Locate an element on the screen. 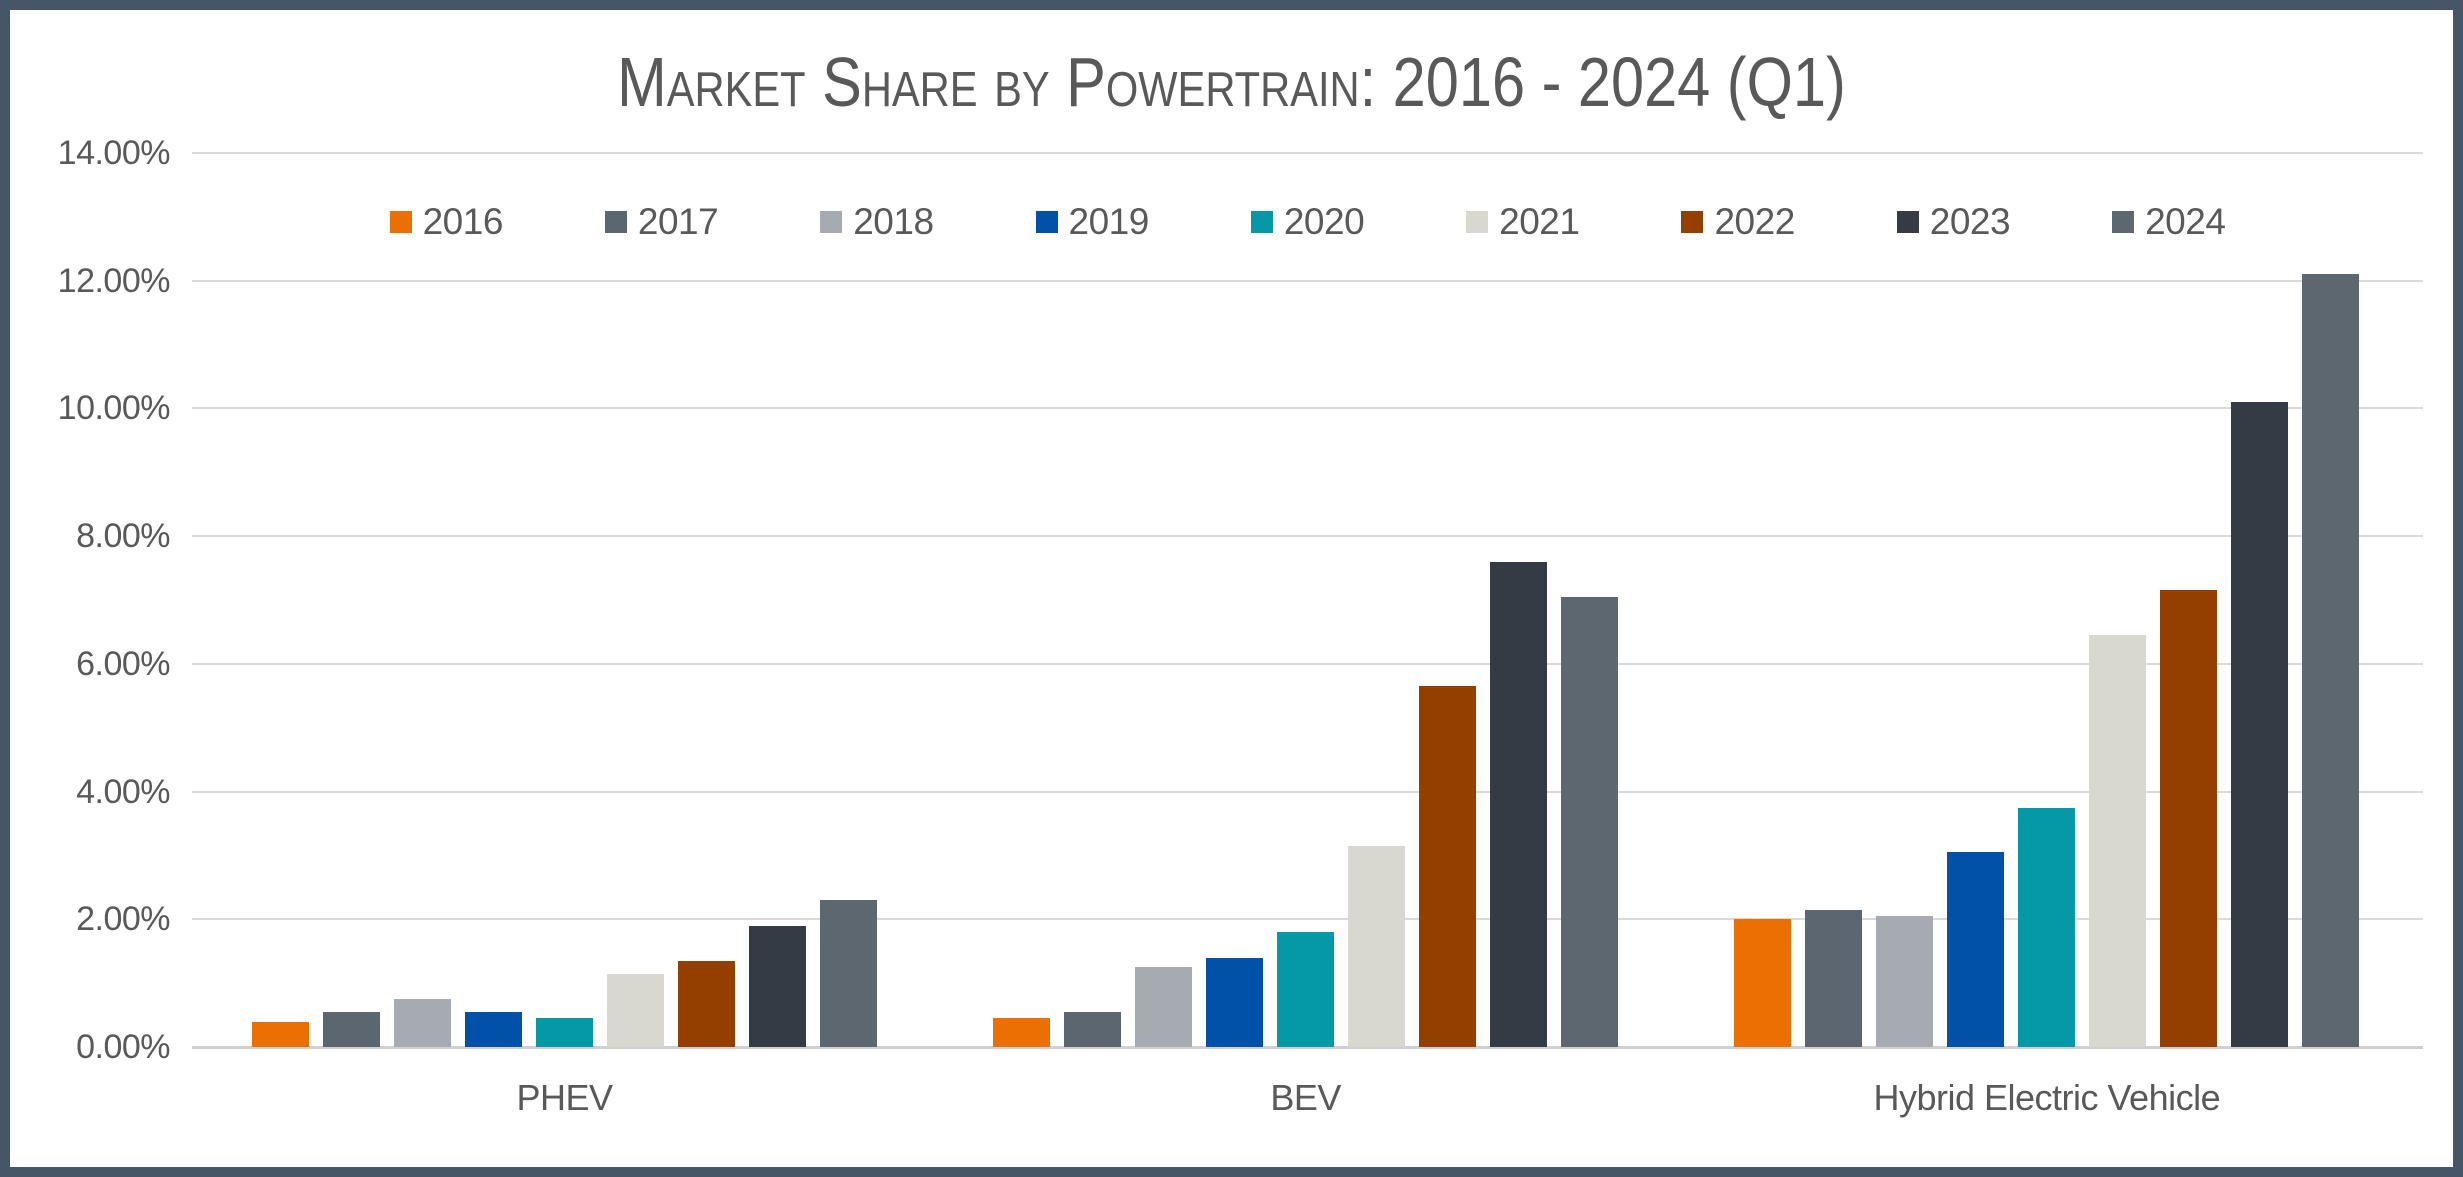 Image resolution: width=2463 pixels, height=1177 pixels. legend-item-2016: 2016 is located at coordinates (446, 222).